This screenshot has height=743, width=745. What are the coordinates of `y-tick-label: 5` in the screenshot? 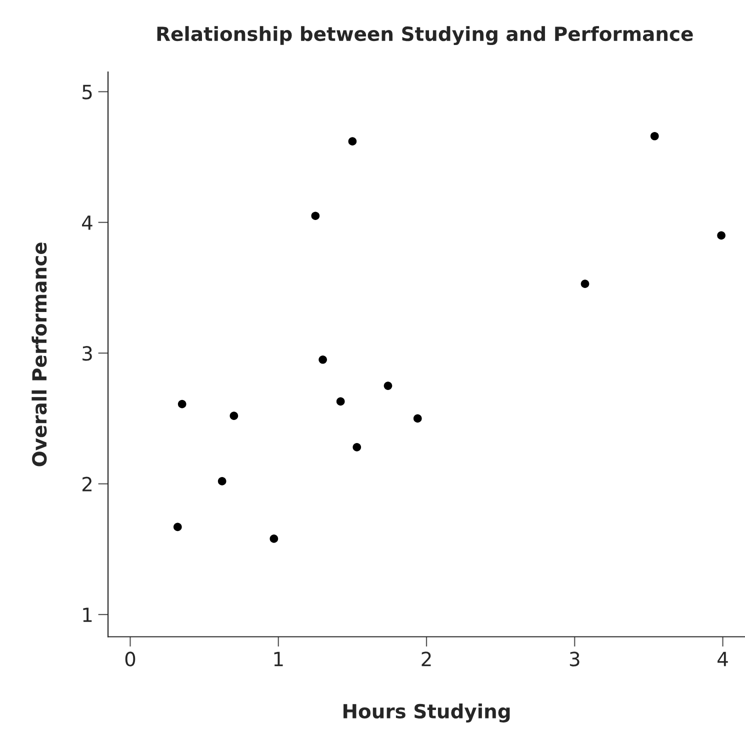 It's located at (87, 92).